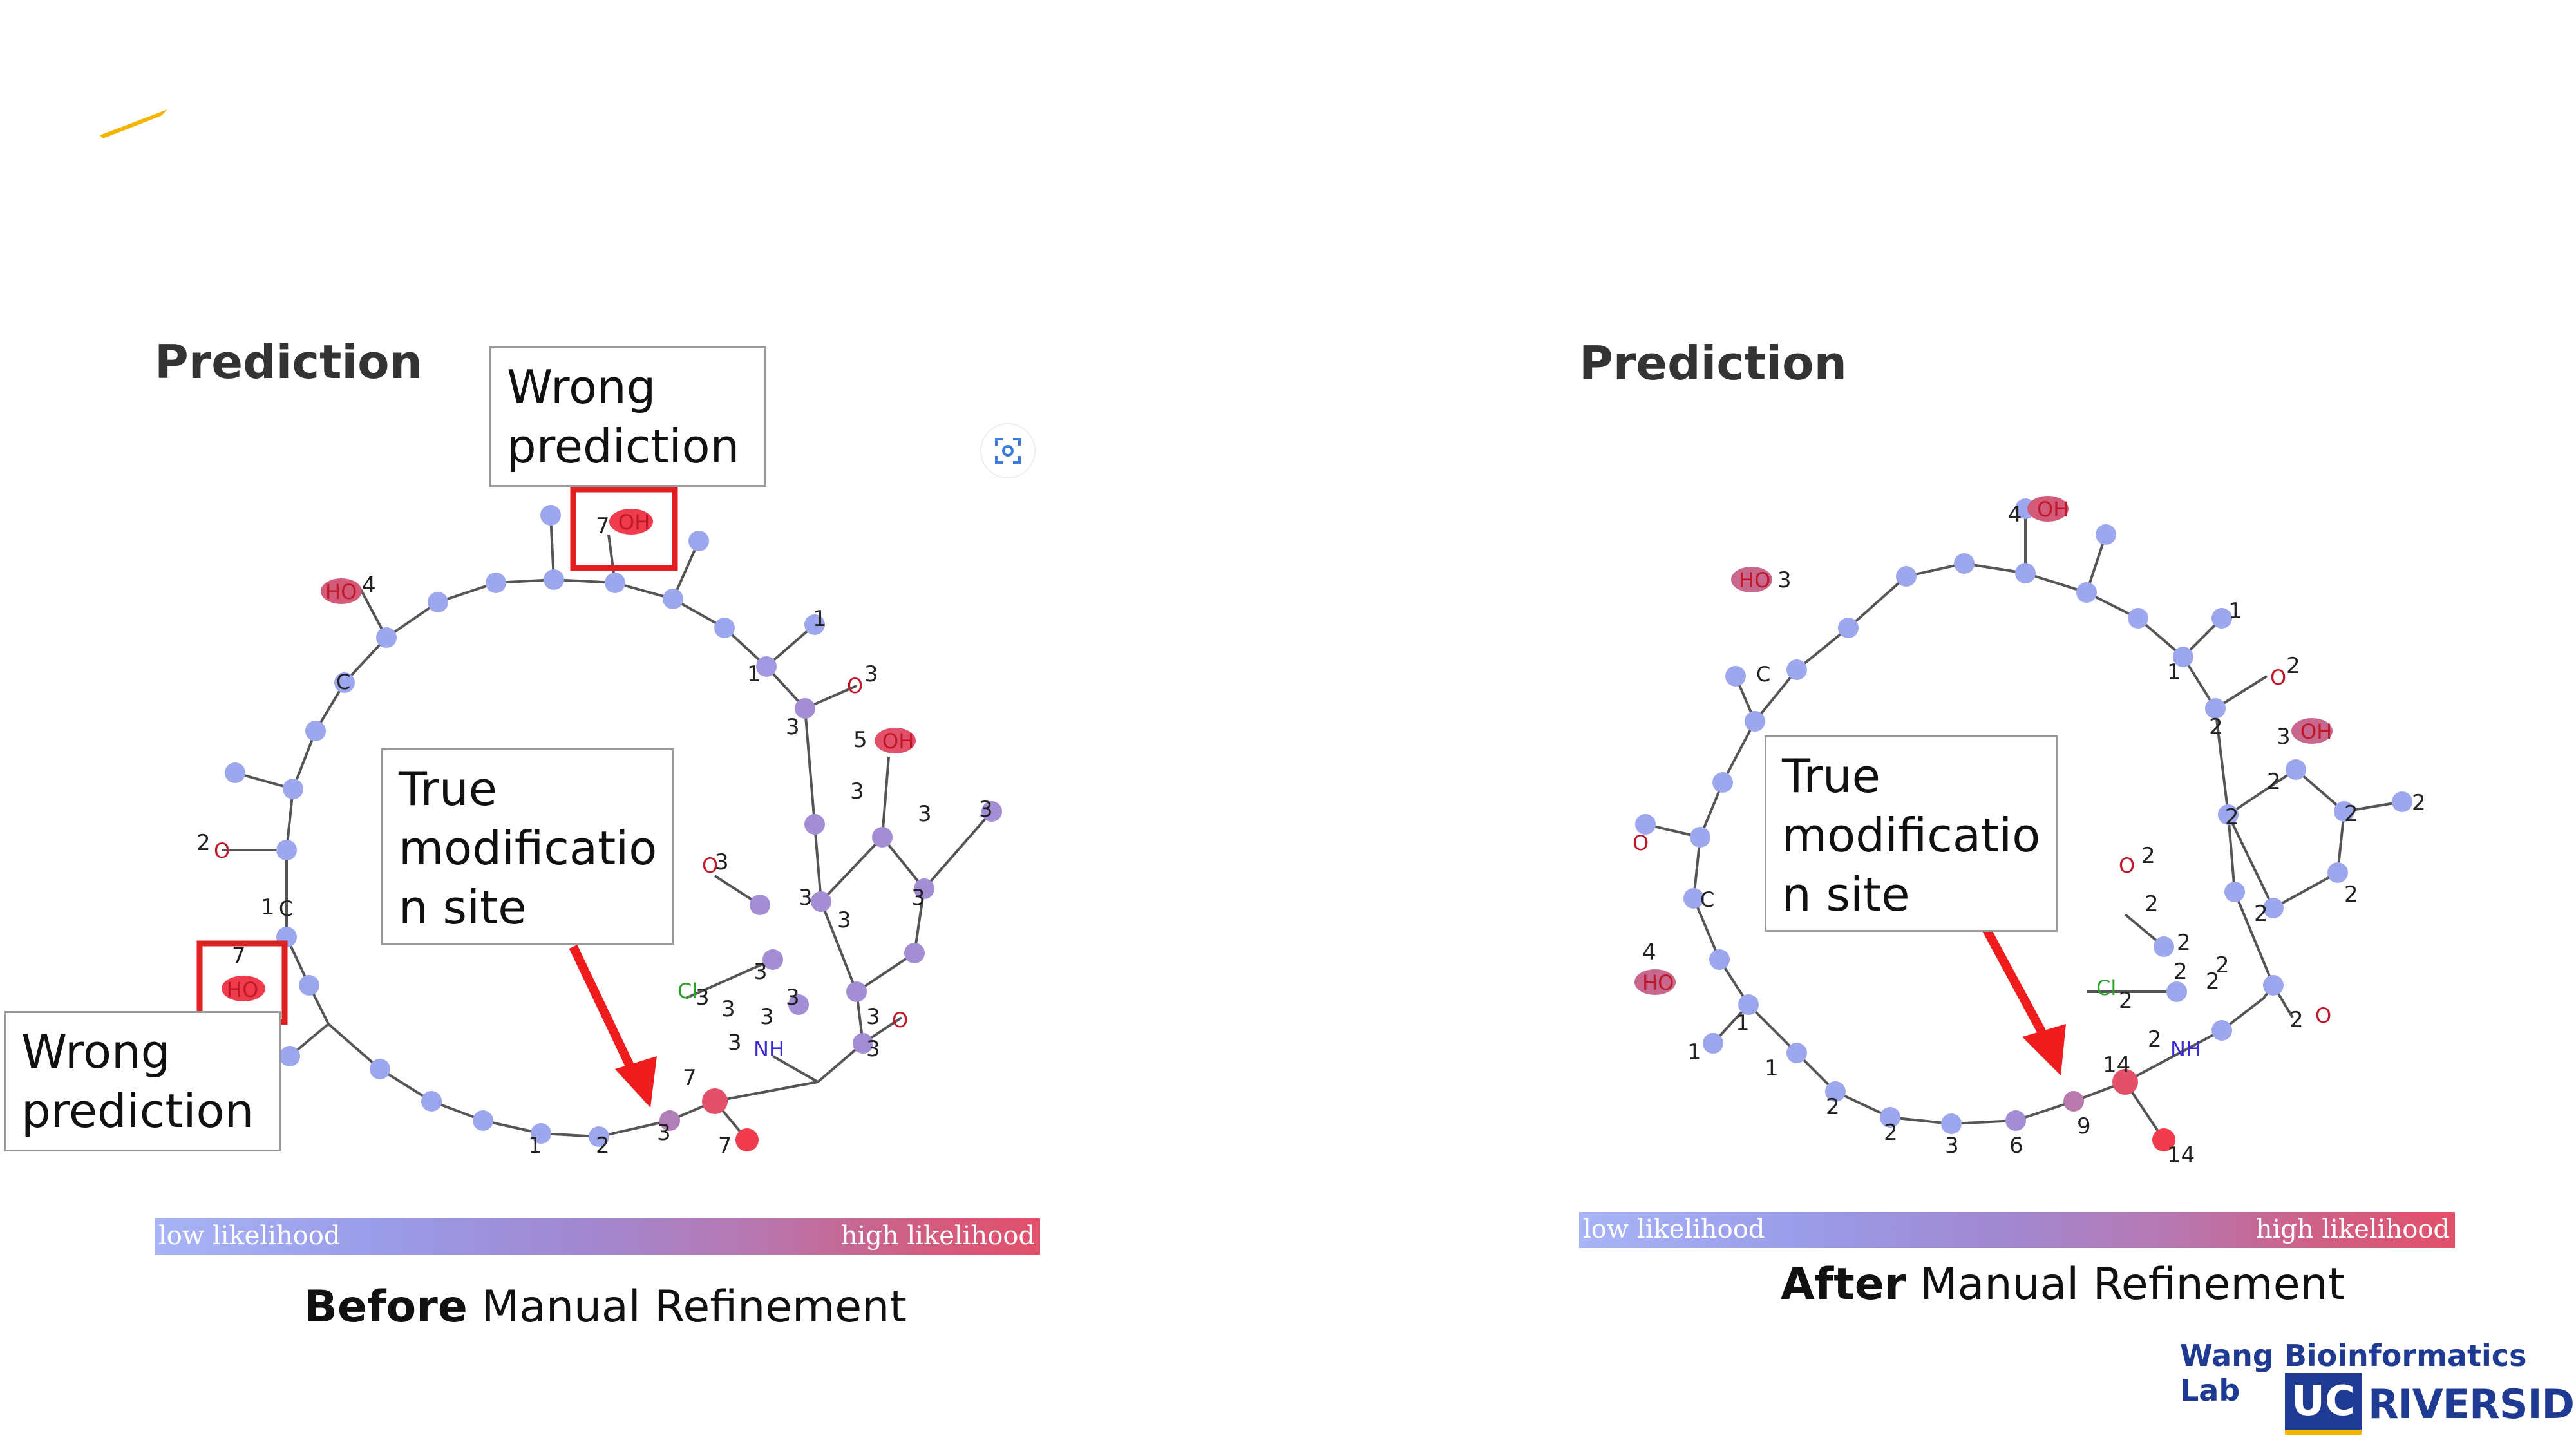  I want to click on left-caption-rest: Manual Refinement, so click(687, 1307).